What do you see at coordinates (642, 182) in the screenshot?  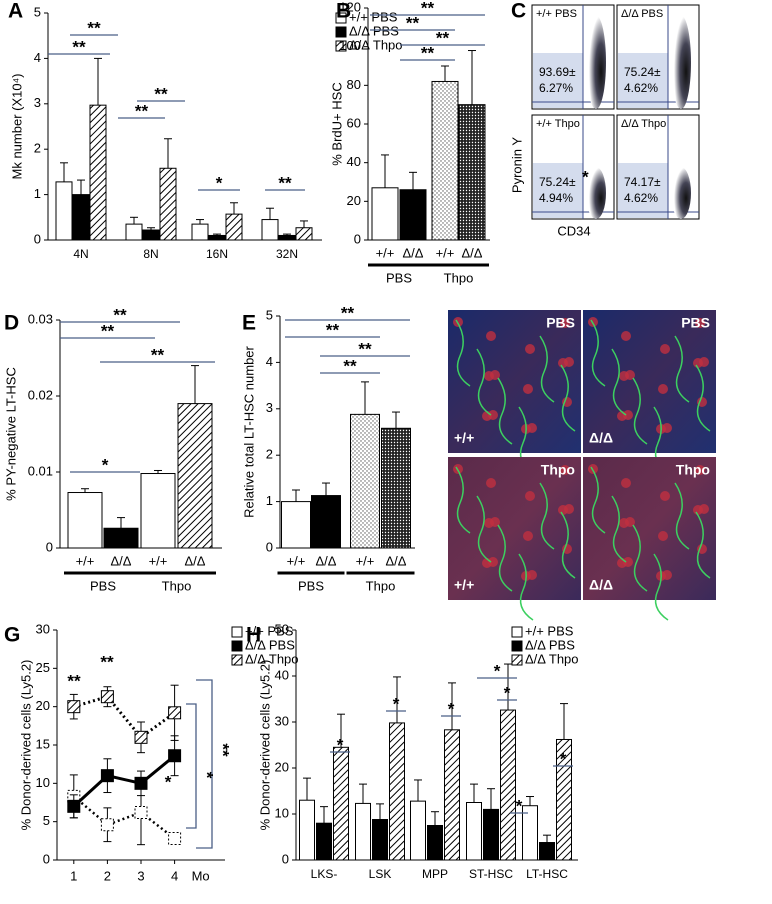 I see `gate-stat: 74.17±` at bounding box center [642, 182].